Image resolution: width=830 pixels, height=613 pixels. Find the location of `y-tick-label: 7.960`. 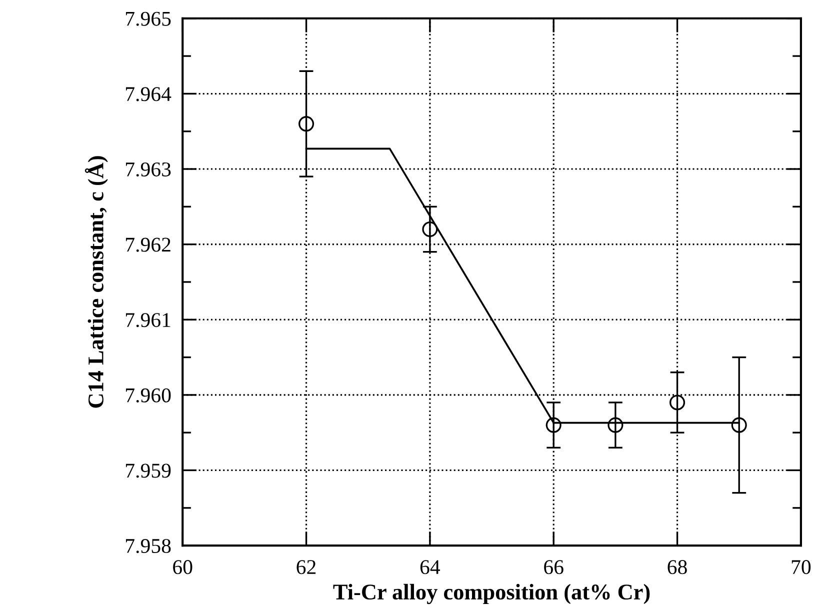

y-tick-label: 7.960 is located at coordinates (148, 395).